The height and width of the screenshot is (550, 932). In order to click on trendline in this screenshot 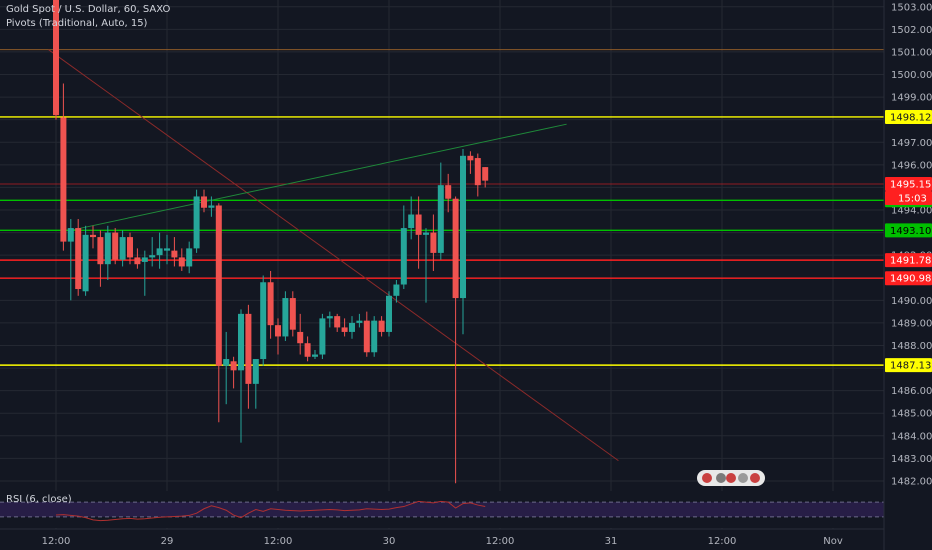, I will do `click(318, 177)`.